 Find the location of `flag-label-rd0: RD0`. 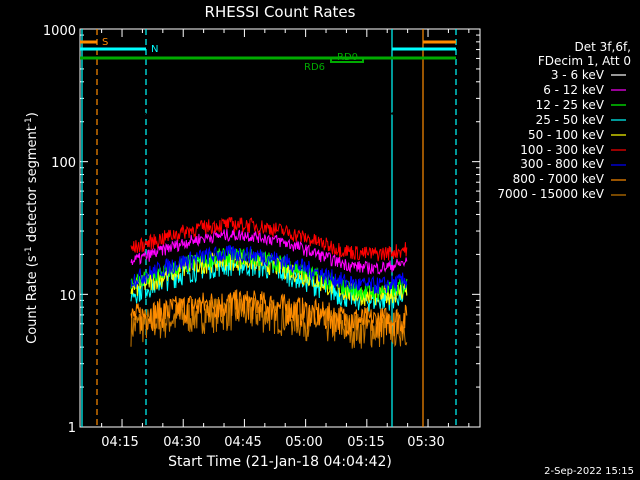

flag-label-rd0: RD0 is located at coordinates (347, 57).